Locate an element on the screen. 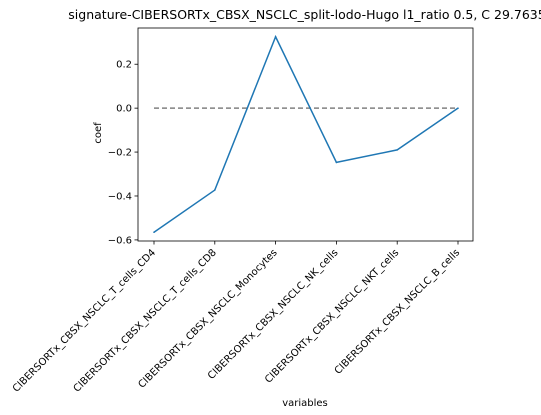 This screenshot has width=541, height=415. x-axis-label: variables is located at coordinates (305, 403).